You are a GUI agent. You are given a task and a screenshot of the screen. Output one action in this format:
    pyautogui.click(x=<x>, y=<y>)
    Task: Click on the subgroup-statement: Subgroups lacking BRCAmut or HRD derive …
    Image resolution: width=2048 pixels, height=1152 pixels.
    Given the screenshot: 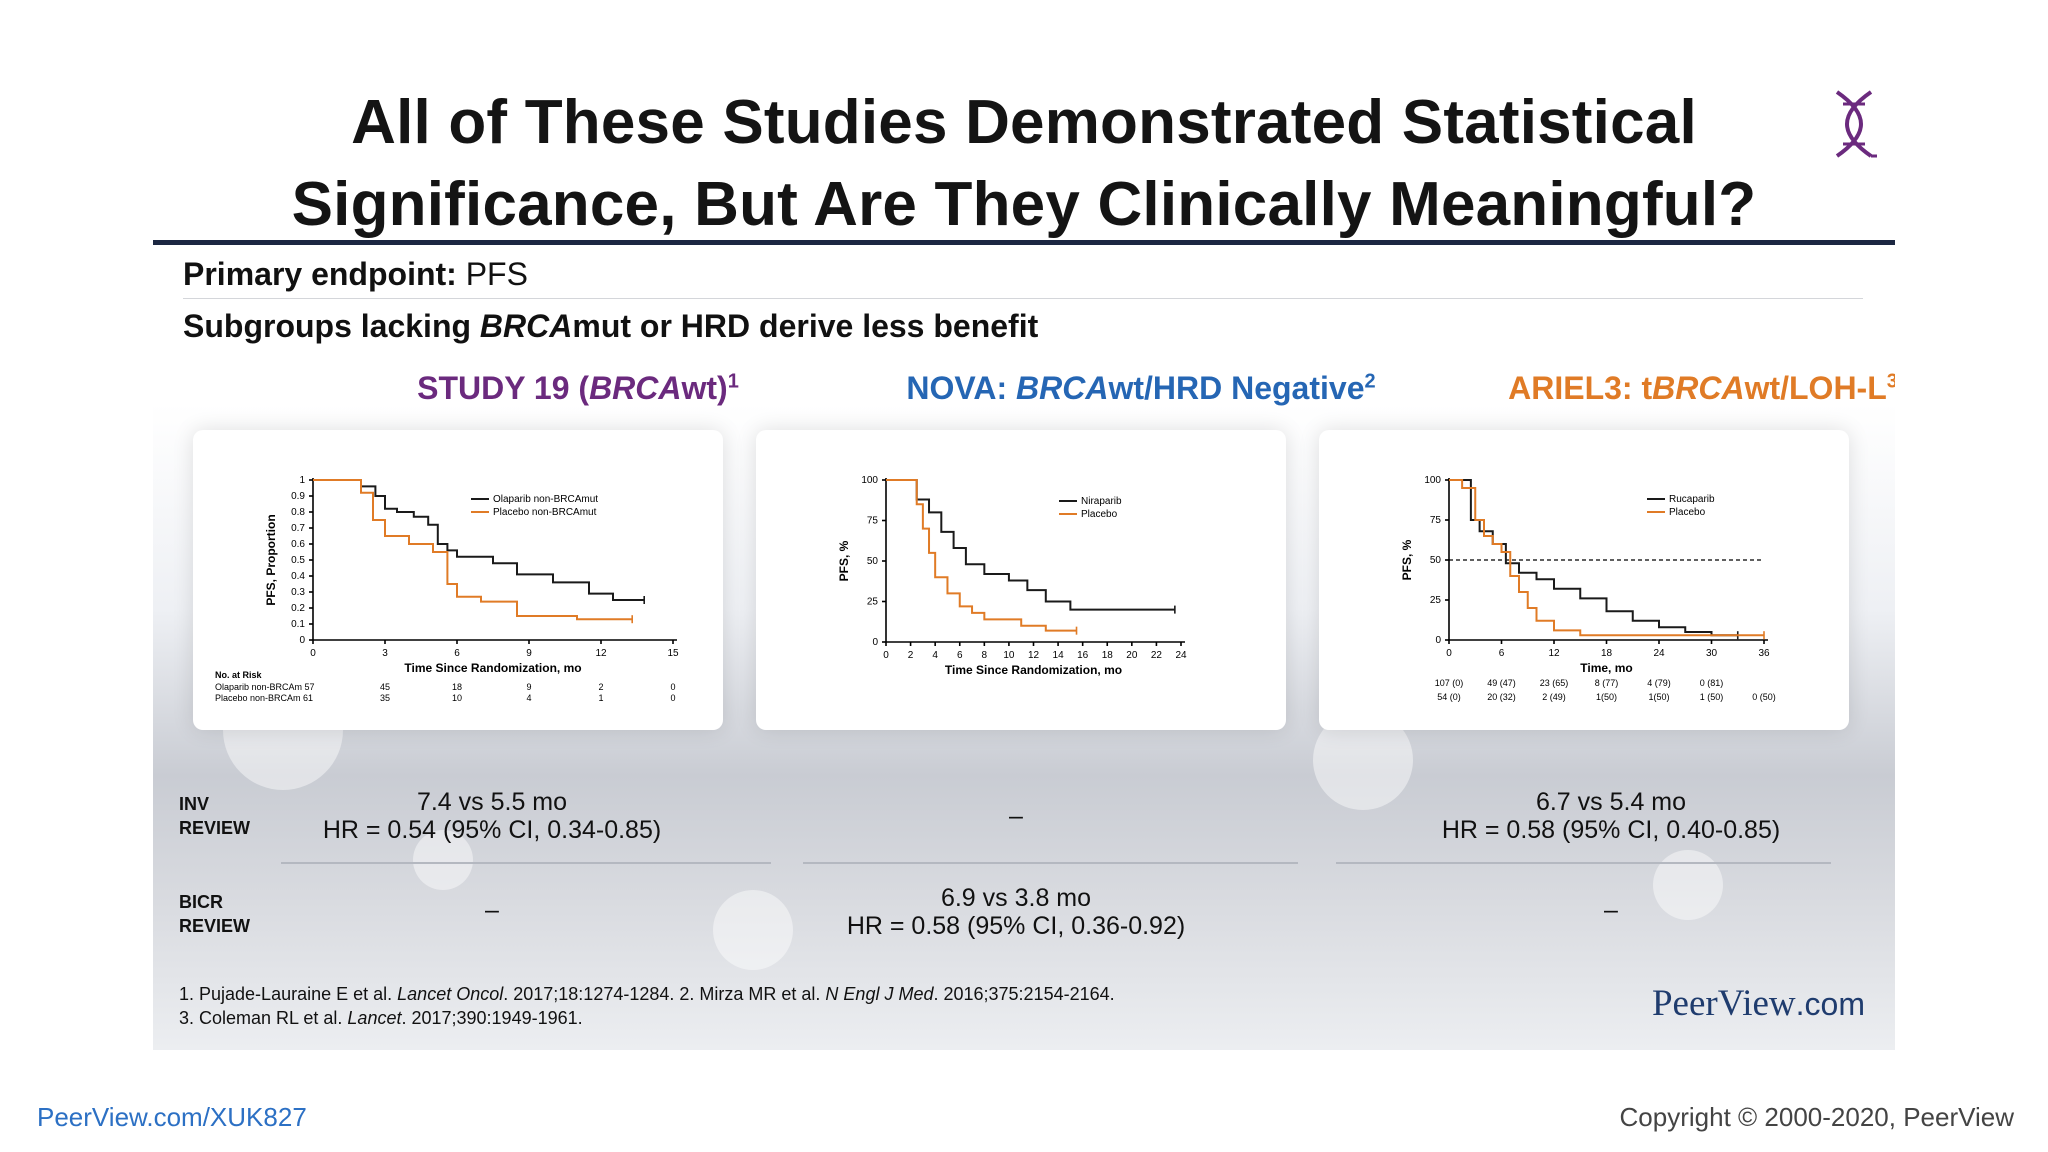 What is the action you would take?
    pyautogui.click(x=610, y=326)
    